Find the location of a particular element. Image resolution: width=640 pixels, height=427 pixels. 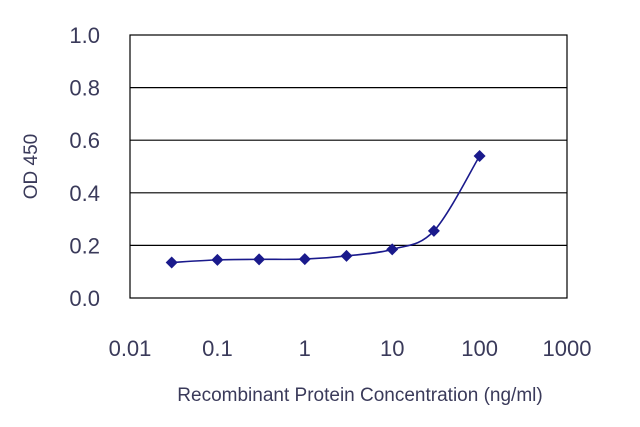

x-tick-label: 100 is located at coordinates (479, 348).